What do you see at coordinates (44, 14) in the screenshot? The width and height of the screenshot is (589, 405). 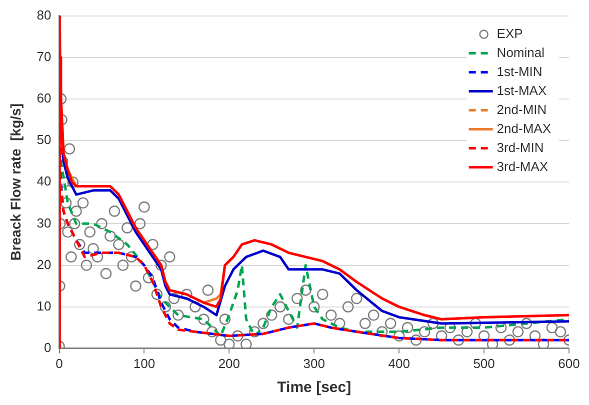 I see `y-tick-label: 80` at bounding box center [44, 14].